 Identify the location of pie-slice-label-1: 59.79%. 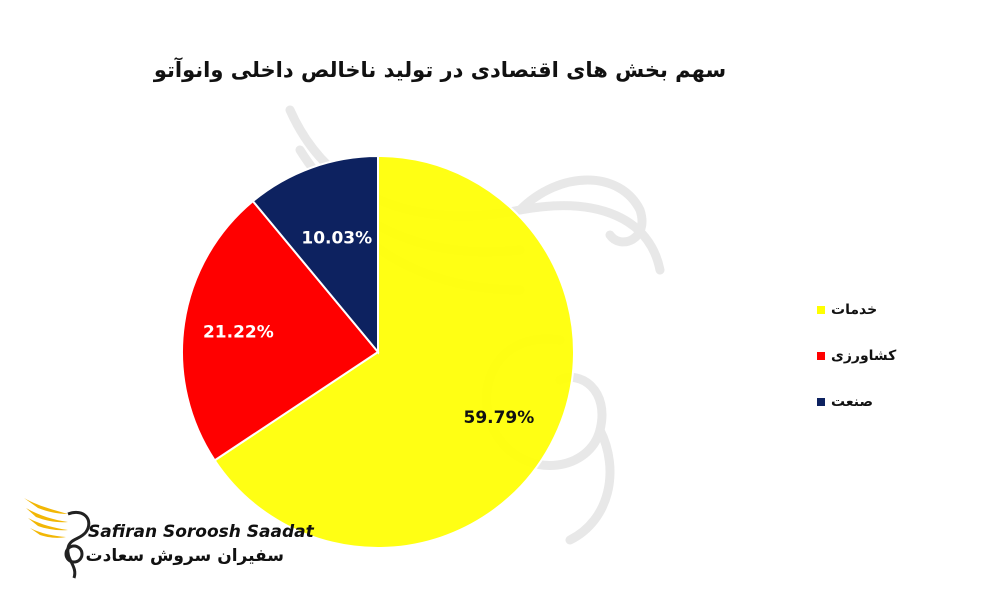
(498, 418).